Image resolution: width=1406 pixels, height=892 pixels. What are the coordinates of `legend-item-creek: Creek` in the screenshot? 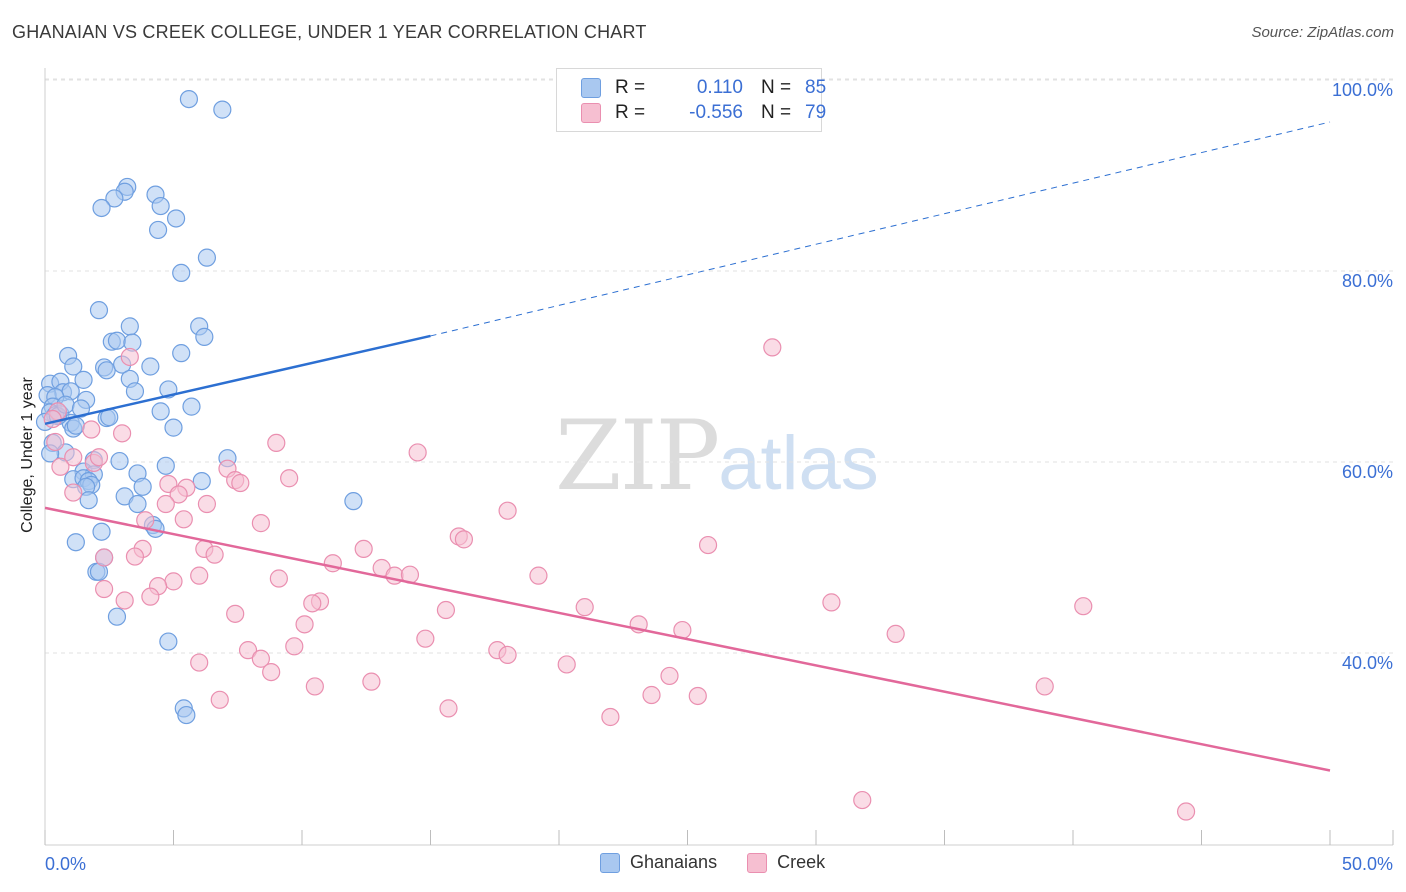 It's located at (786, 862).